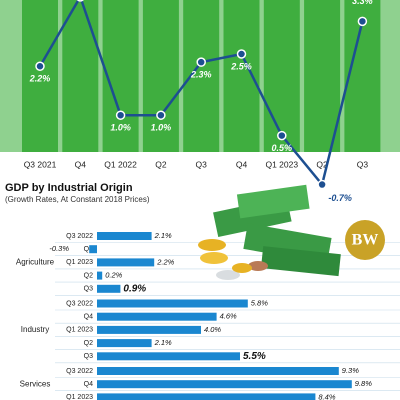  Describe the element at coordinates (35, 262) in the screenshot. I see `group-label: Agriculture` at that location.